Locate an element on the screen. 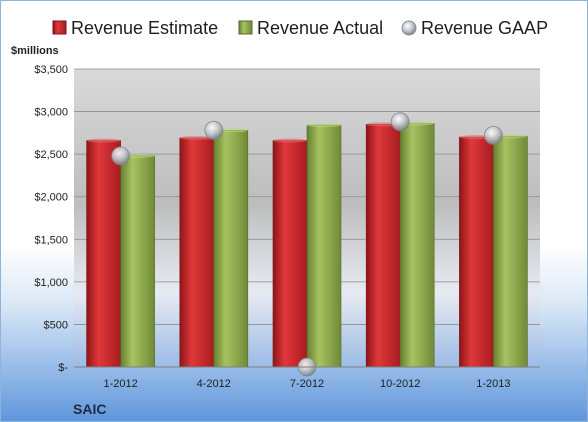  y-tick-label: $3,000 is located at coordinates (51, 113).